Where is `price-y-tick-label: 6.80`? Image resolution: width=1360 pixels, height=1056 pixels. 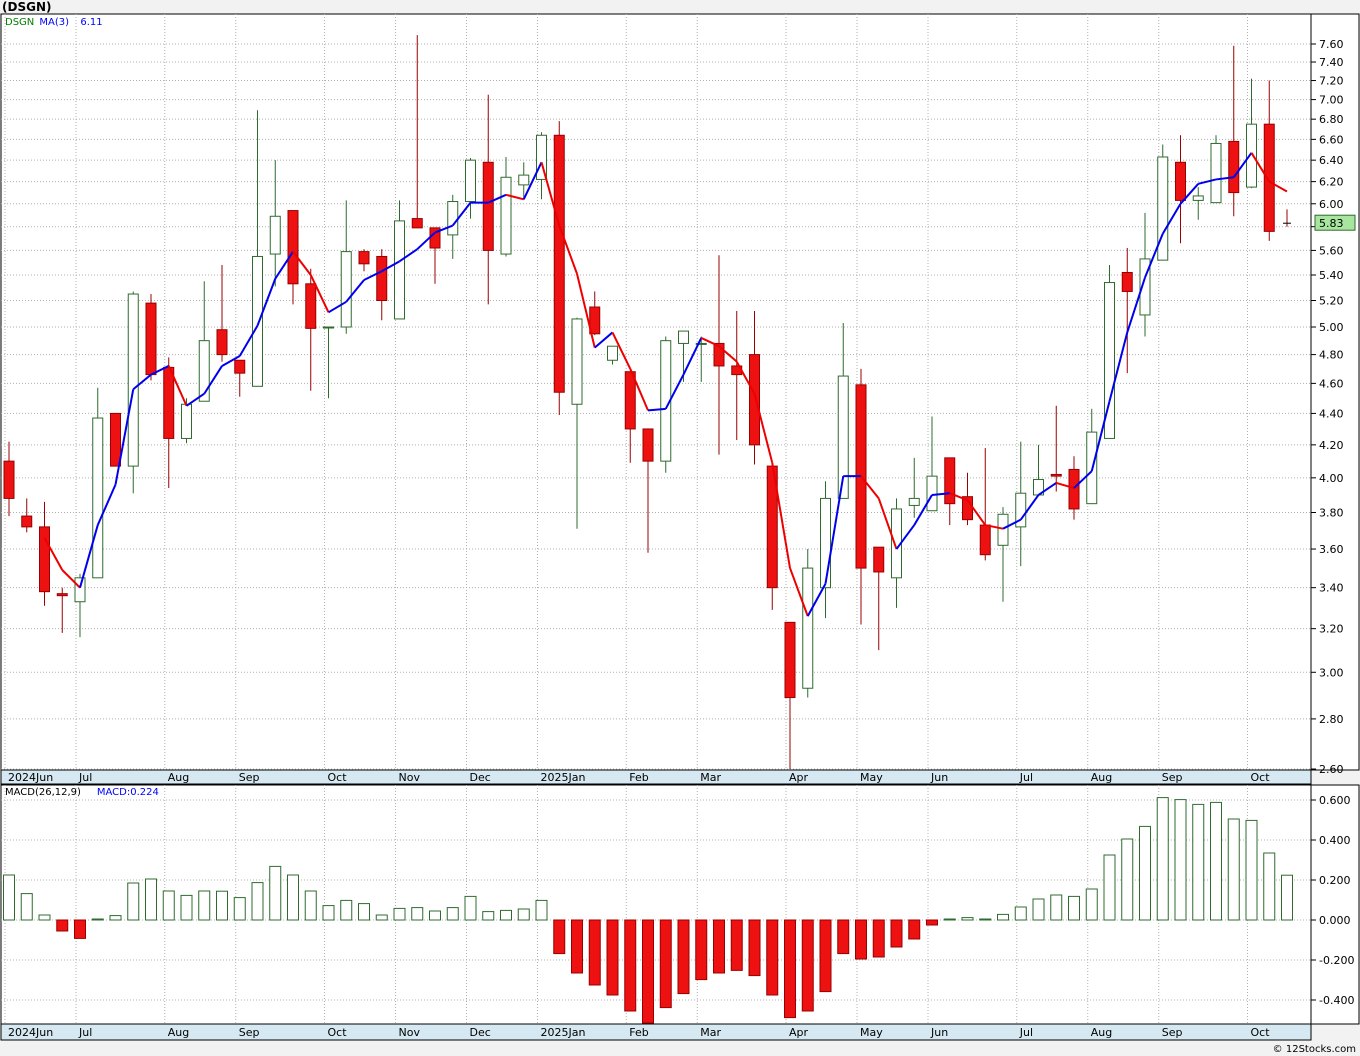
price-y-tick-label: 6.80 is located at coordinates (1331, 119).